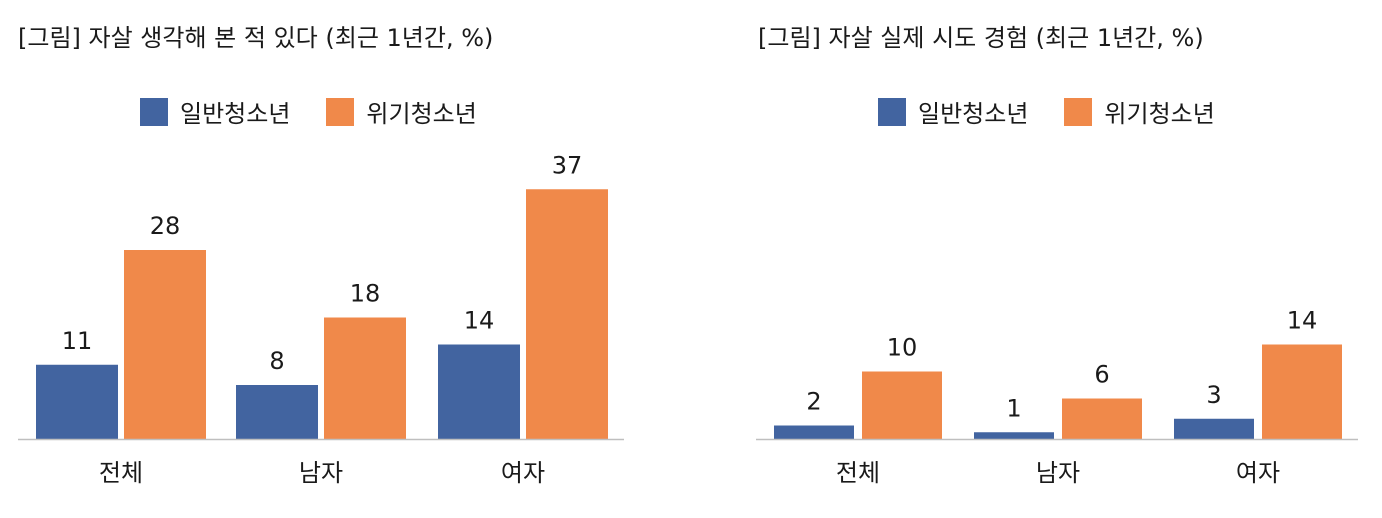  Describe the element at coordinates (902, 348) in the screenshot. I see `chart2-data-label-1-series2: 10` at that location.